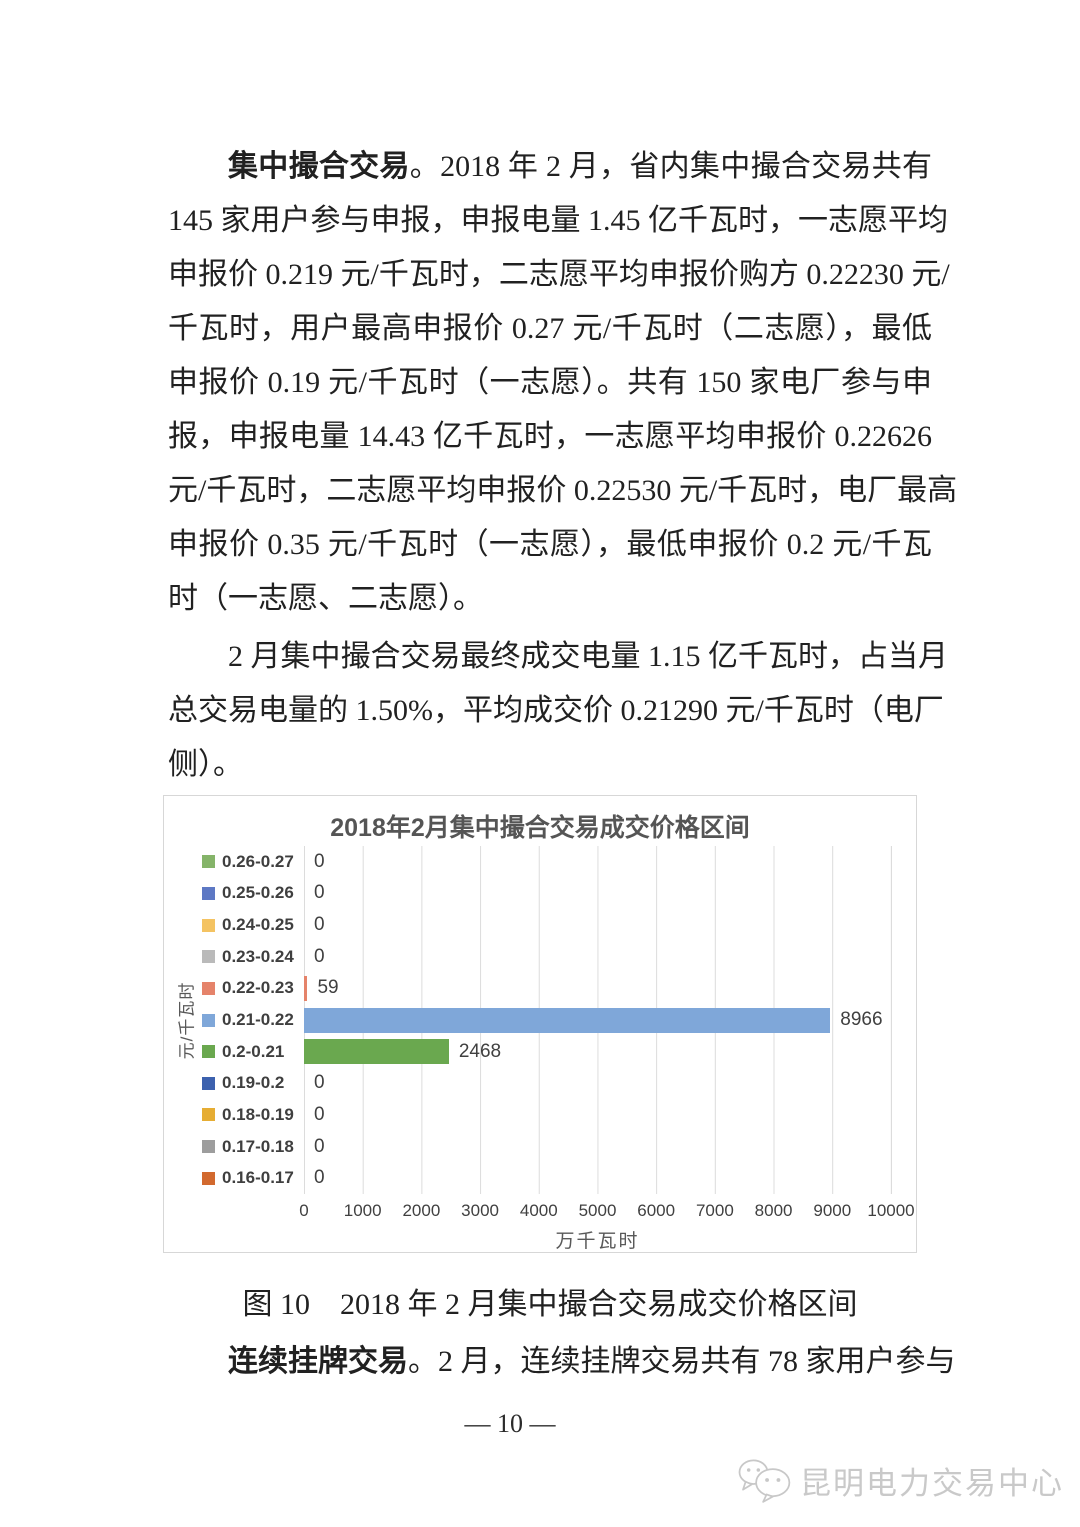 The height and width of the screenshot is (1527, 1080). I want to click on x-tick-label: 4000, so click(538, 1210).